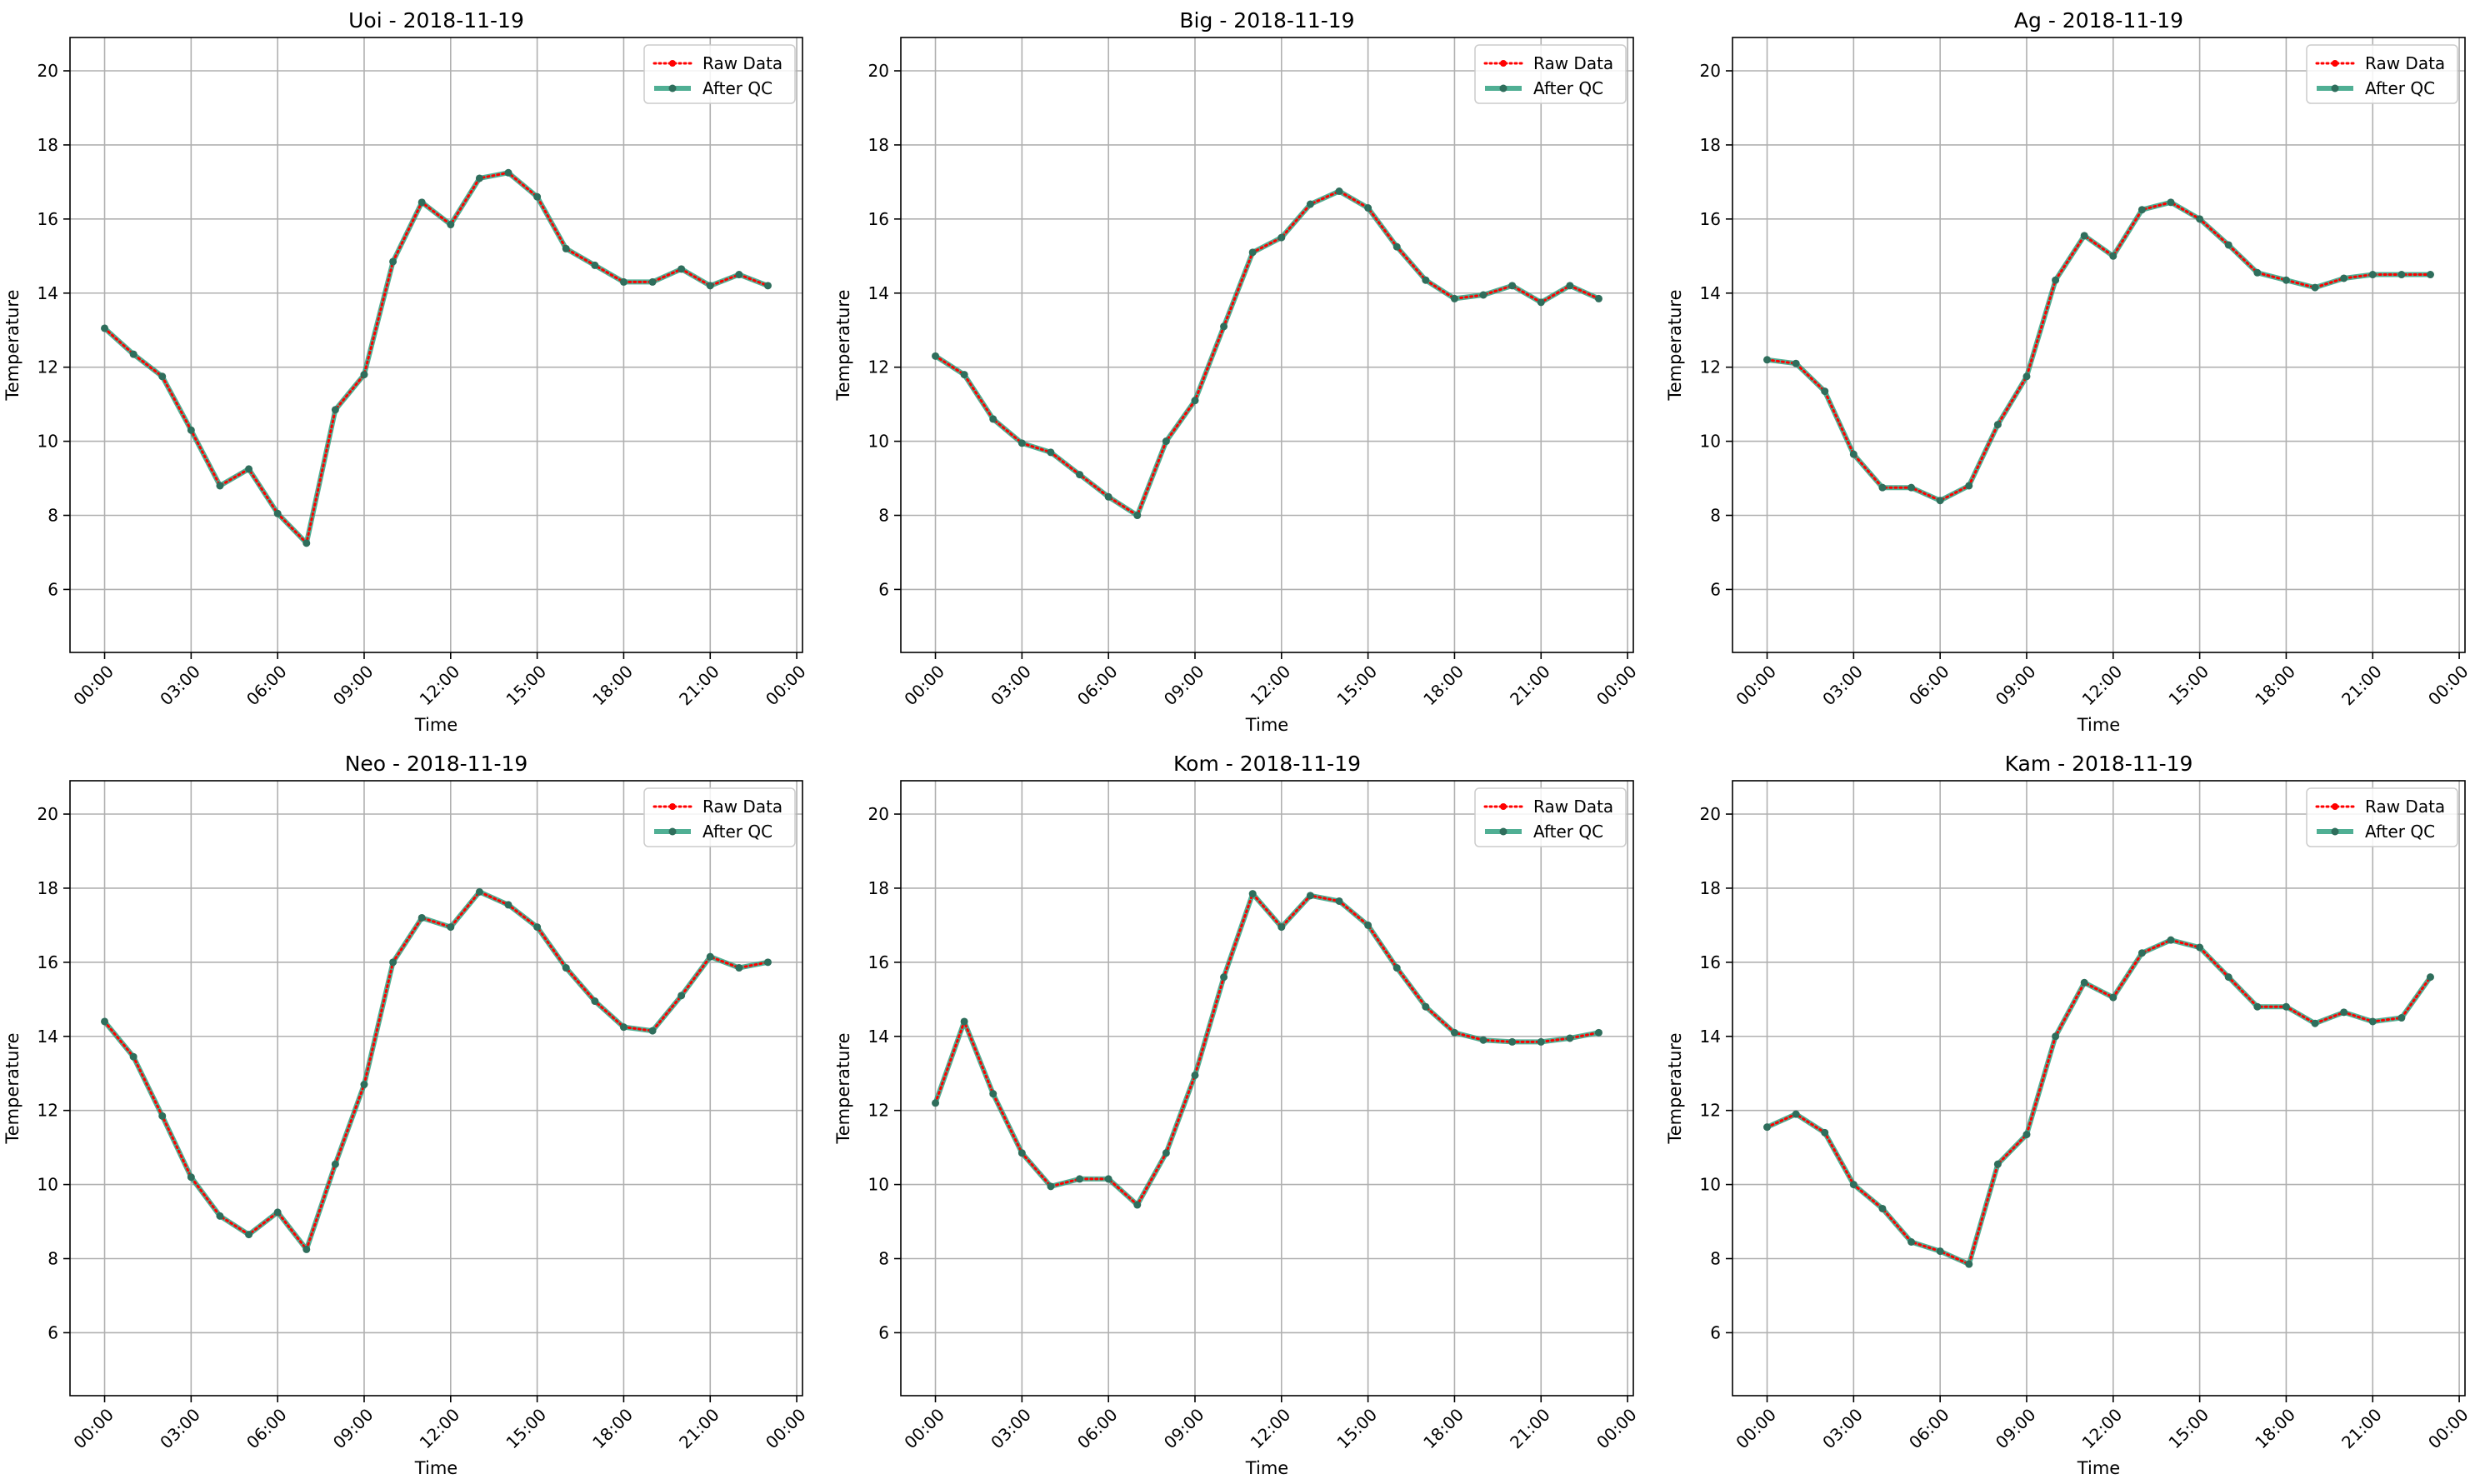 This screenshot has width=2485, height=1484. Describe the element at coordinates (1503, 806) in the screenshot. I see `legend-marker-raw-data` at that location.